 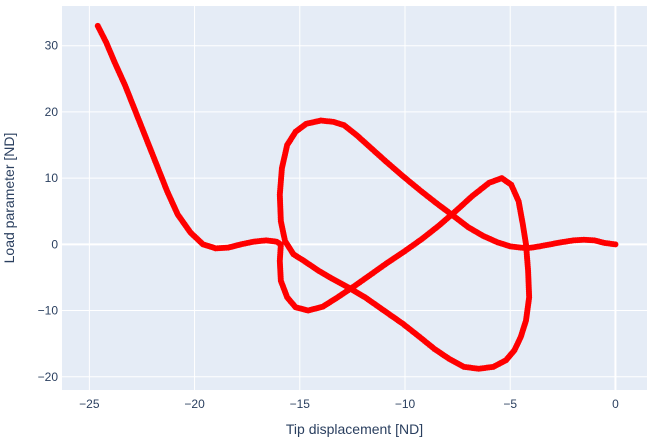 I want to click on x-tick-label: −15, so click(x=300, y=404).